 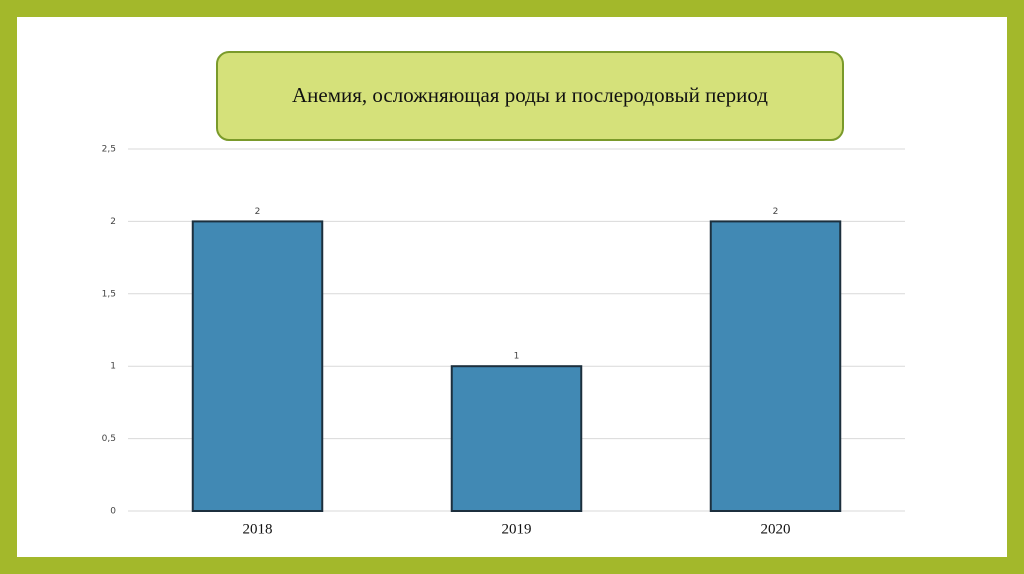 I want to click on title-box, so click(x=530, y=96).